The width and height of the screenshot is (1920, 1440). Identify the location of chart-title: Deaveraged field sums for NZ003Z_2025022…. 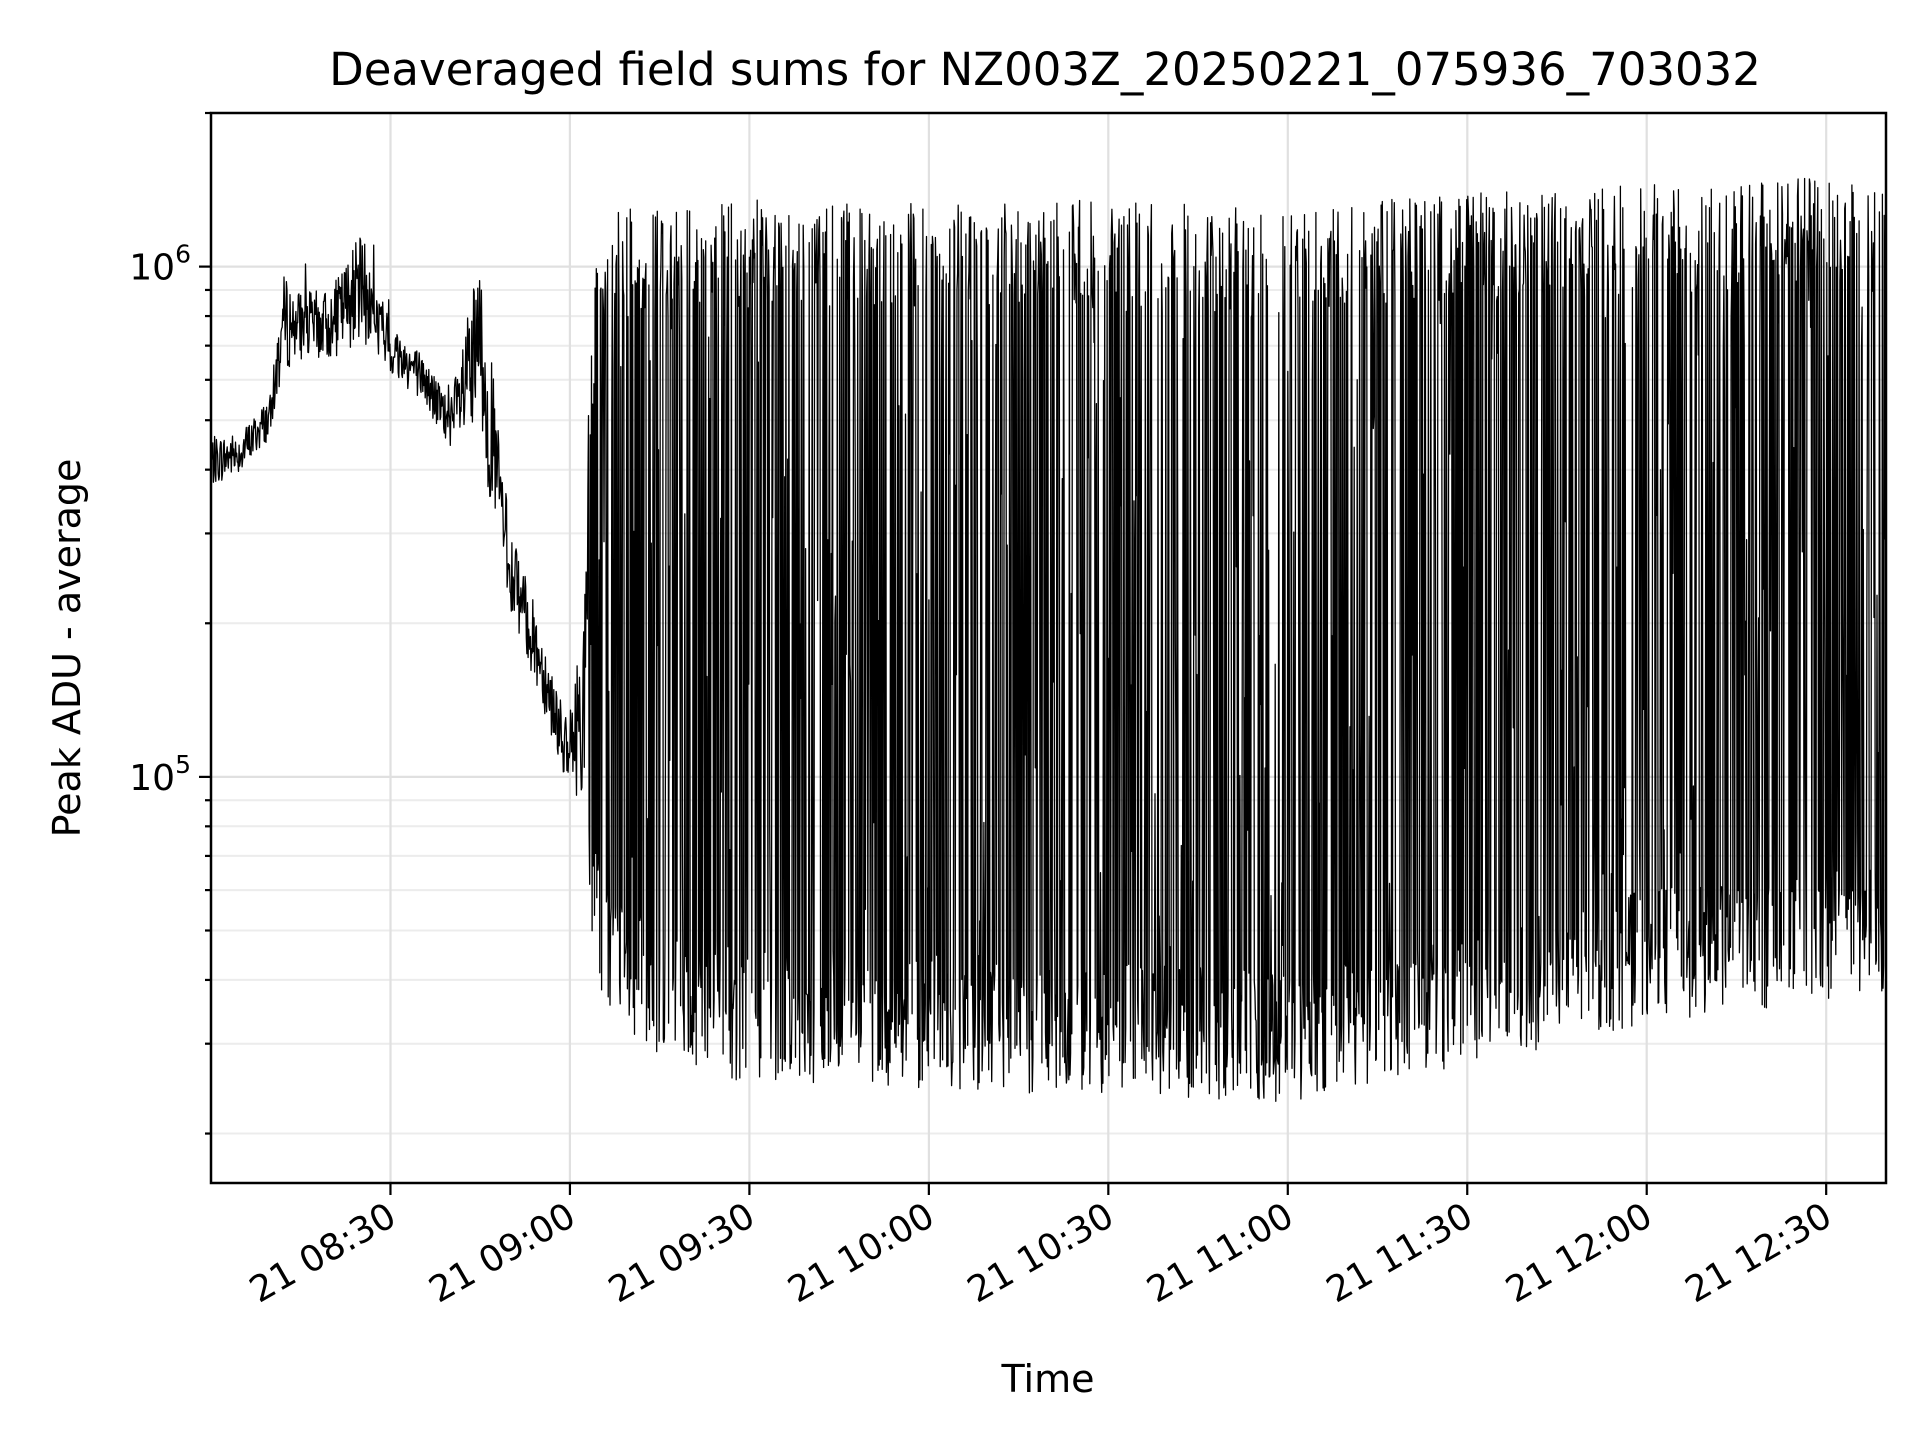
(1045, 69).